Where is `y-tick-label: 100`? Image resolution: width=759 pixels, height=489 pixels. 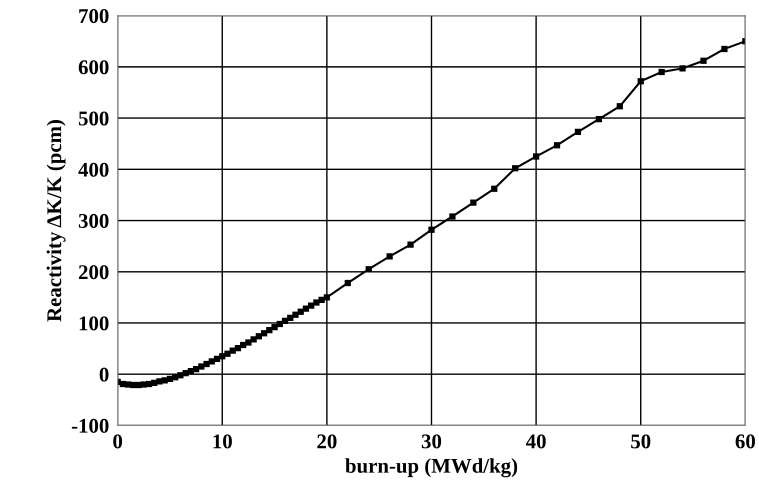
y-tick-label: 100 is located at coordinates (94, 323).